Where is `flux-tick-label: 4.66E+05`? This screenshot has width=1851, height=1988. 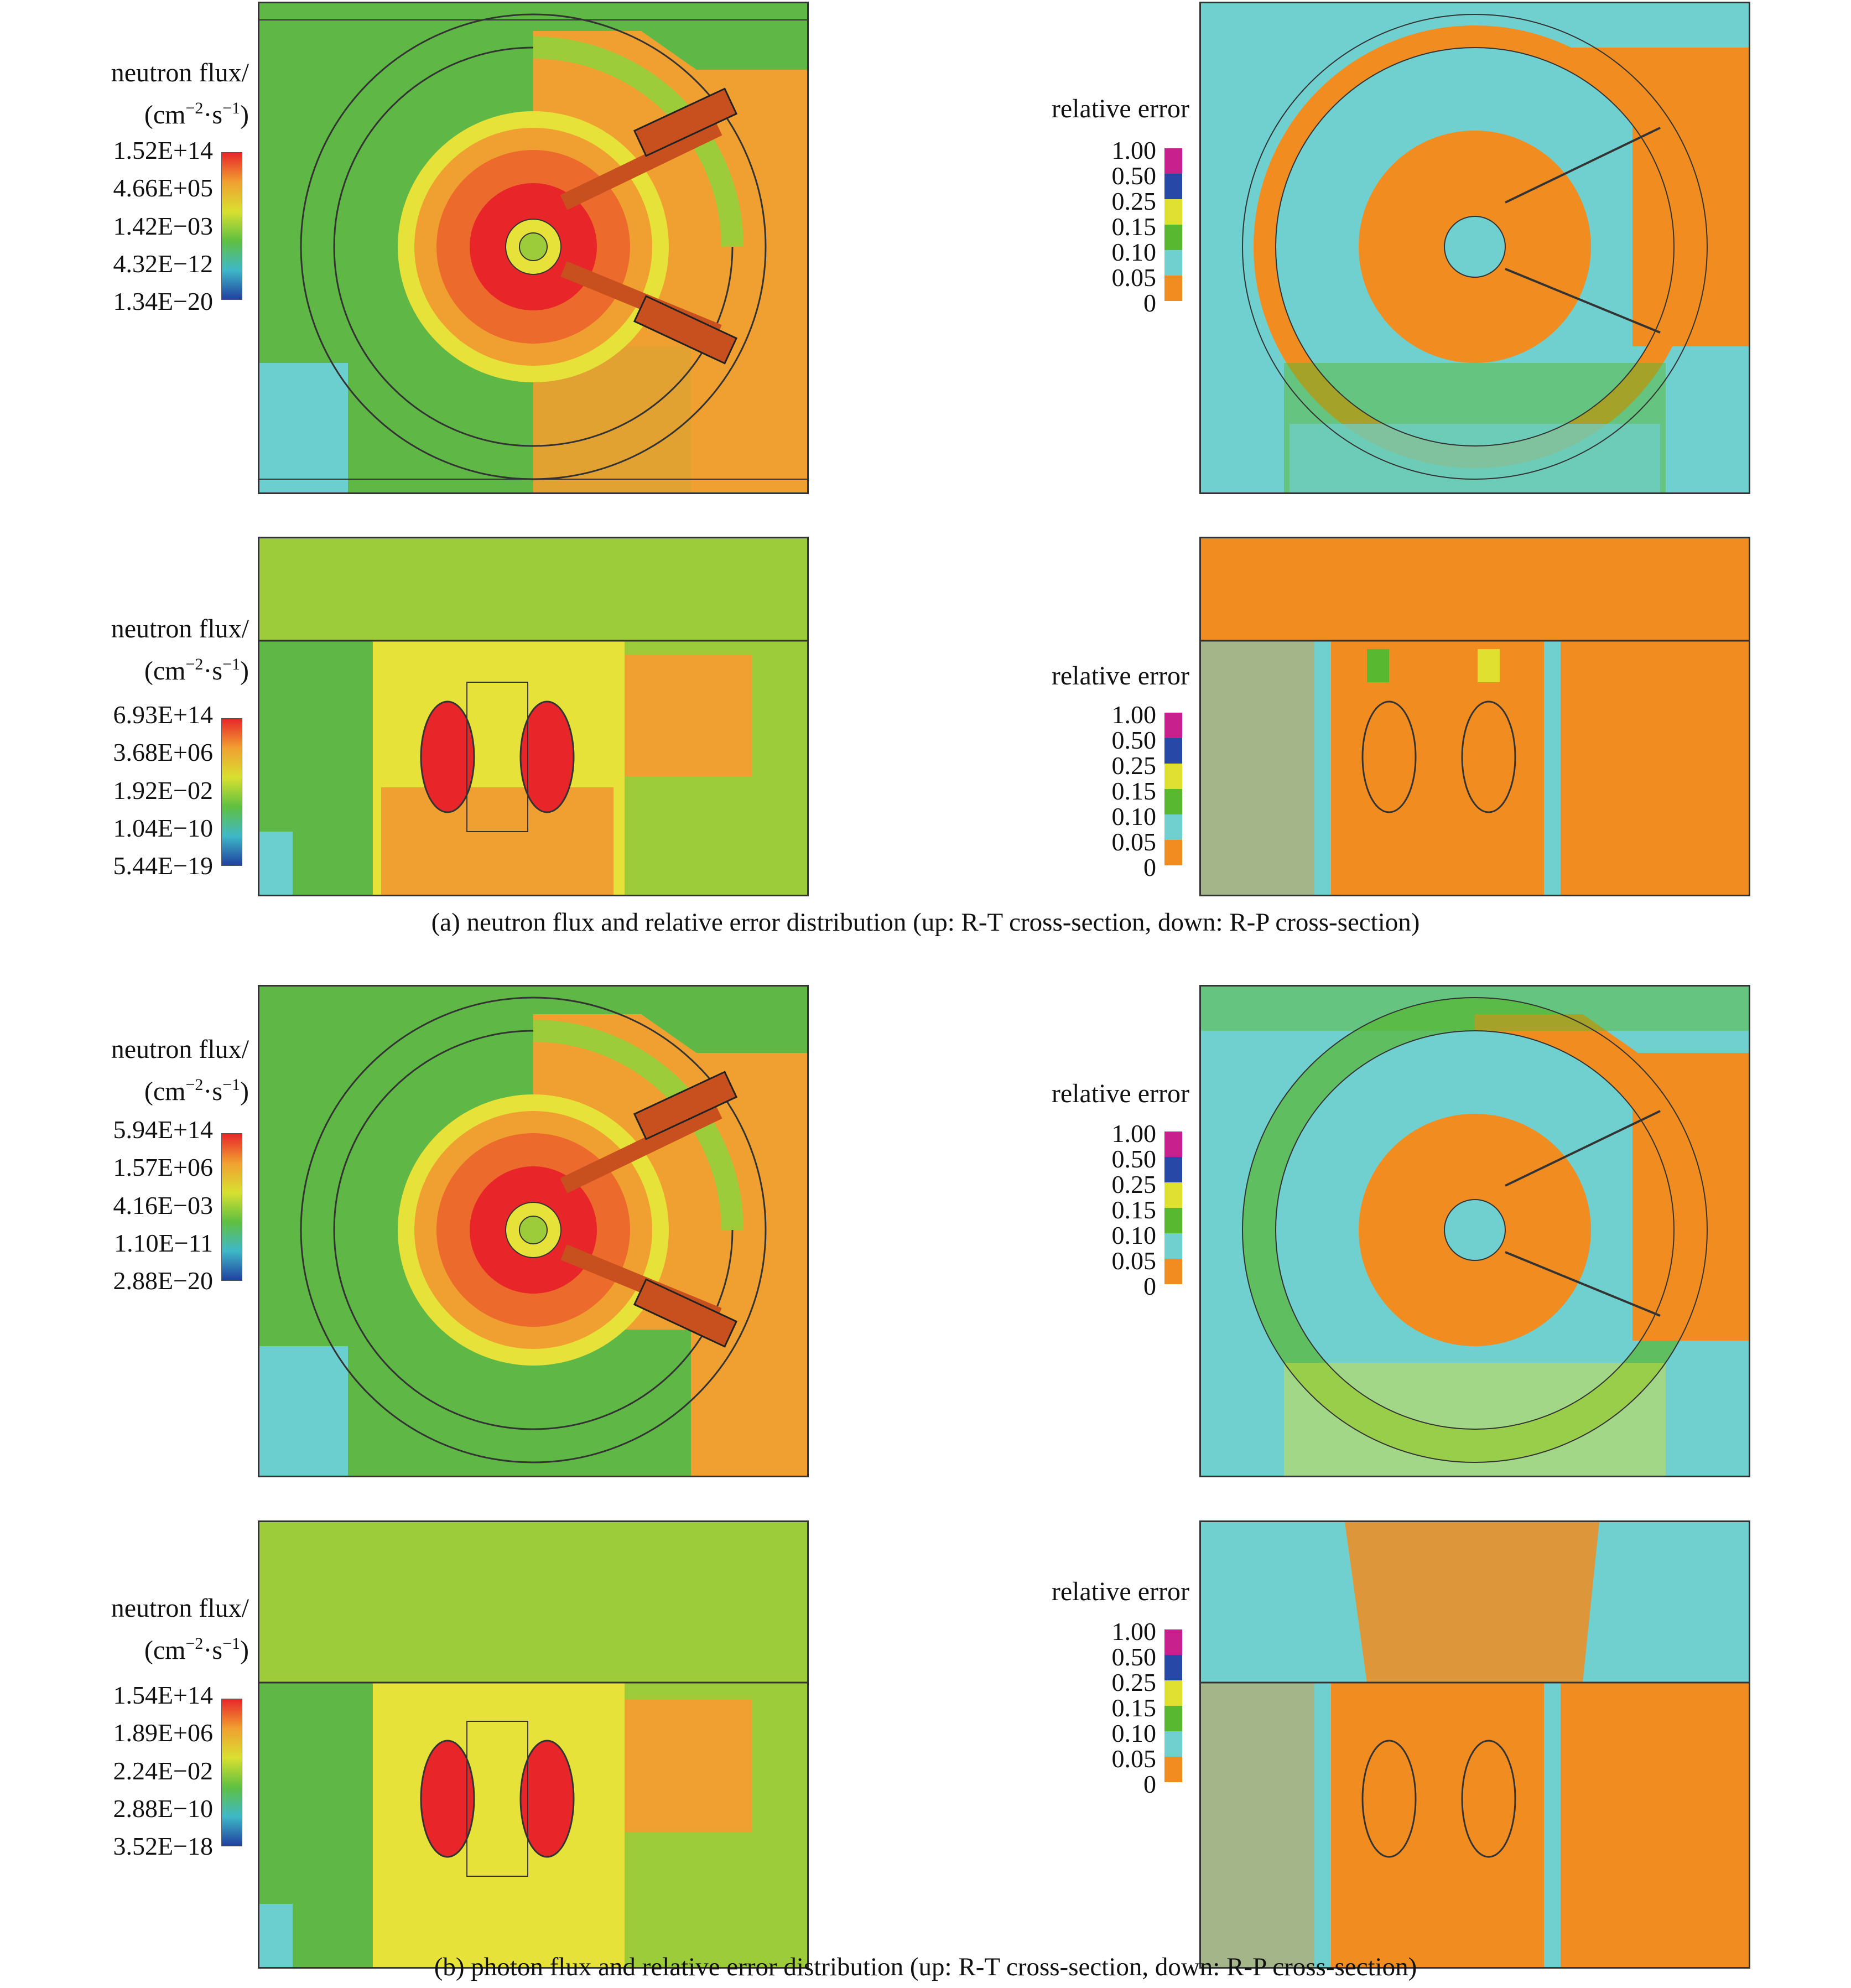 flux-tick-label: 4.66E+05 is located at coordinates (163, 188).